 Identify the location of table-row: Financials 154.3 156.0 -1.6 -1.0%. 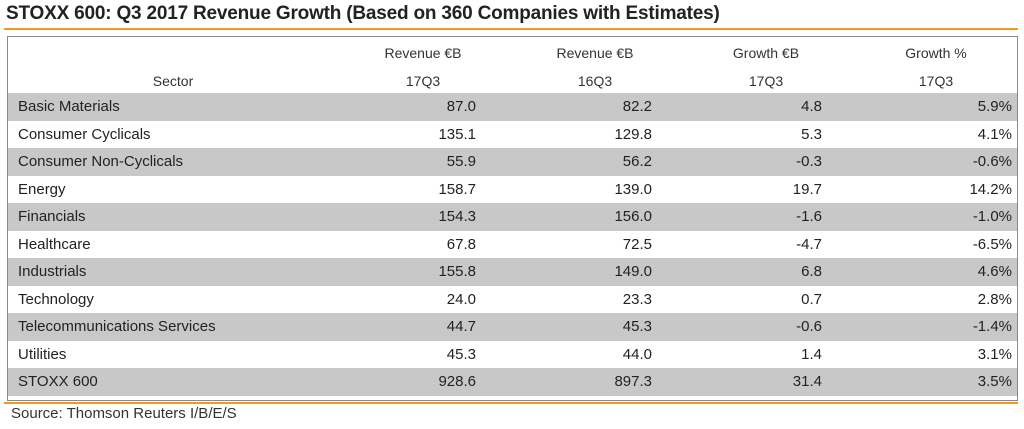
(512, 217).